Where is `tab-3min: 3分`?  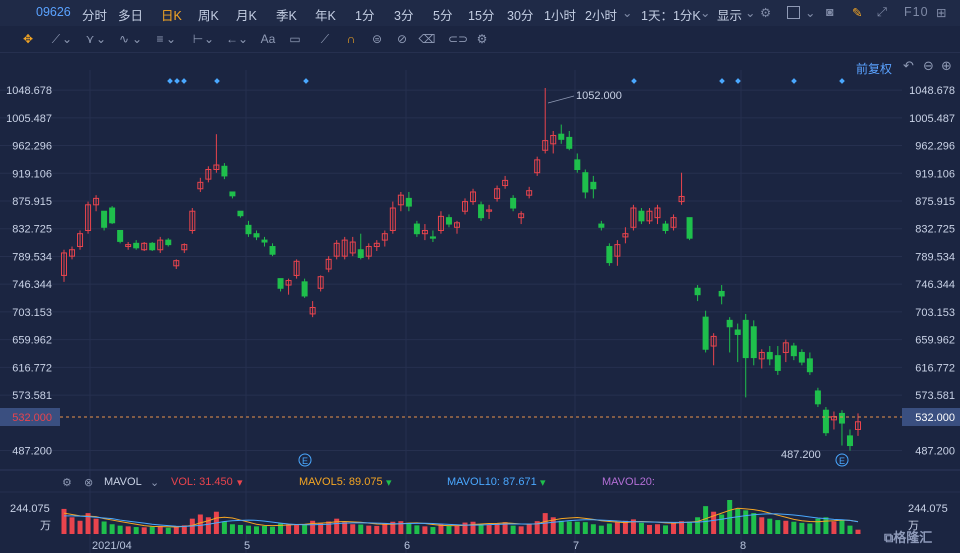 tab-3min: 3分 is located at coordinates (404, 16).